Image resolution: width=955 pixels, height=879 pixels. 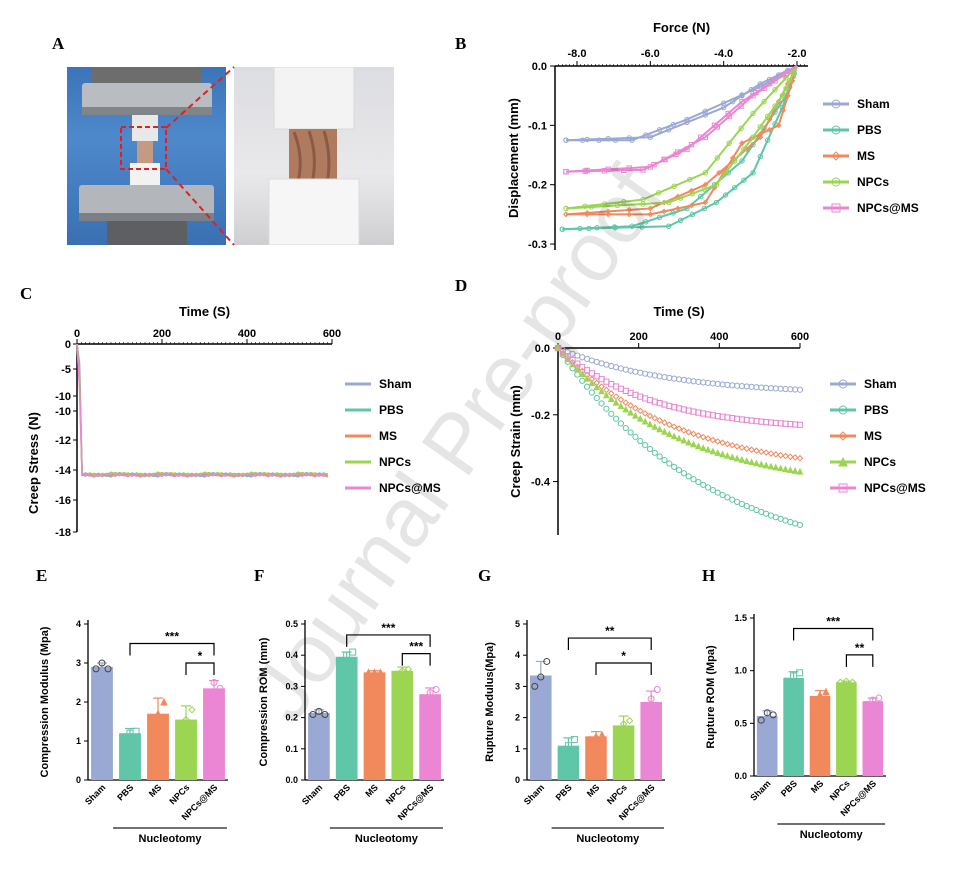 I want to click on chart-b-x-tick-label: -2.0, so click(x=797, y=54).